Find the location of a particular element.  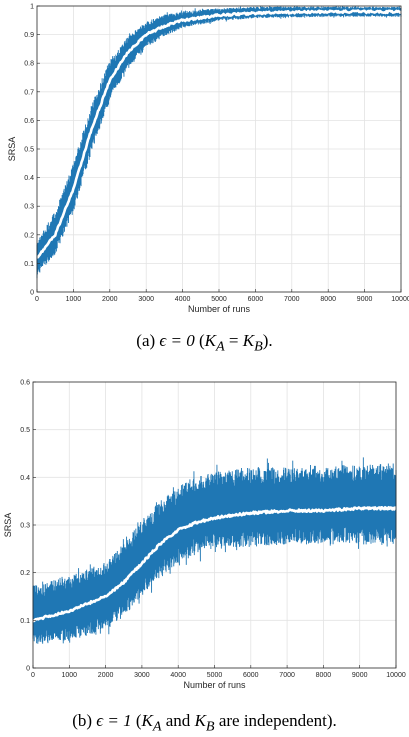

caption-a-prefix: (a) is located at coordinates (148, 340).